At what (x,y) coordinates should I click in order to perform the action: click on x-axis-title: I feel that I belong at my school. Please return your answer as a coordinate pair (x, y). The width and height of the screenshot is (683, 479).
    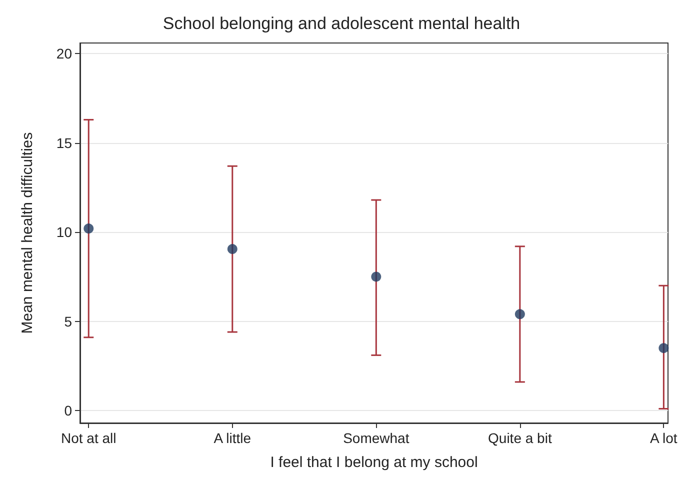
    Looking at the image, I should click on (374, 462).